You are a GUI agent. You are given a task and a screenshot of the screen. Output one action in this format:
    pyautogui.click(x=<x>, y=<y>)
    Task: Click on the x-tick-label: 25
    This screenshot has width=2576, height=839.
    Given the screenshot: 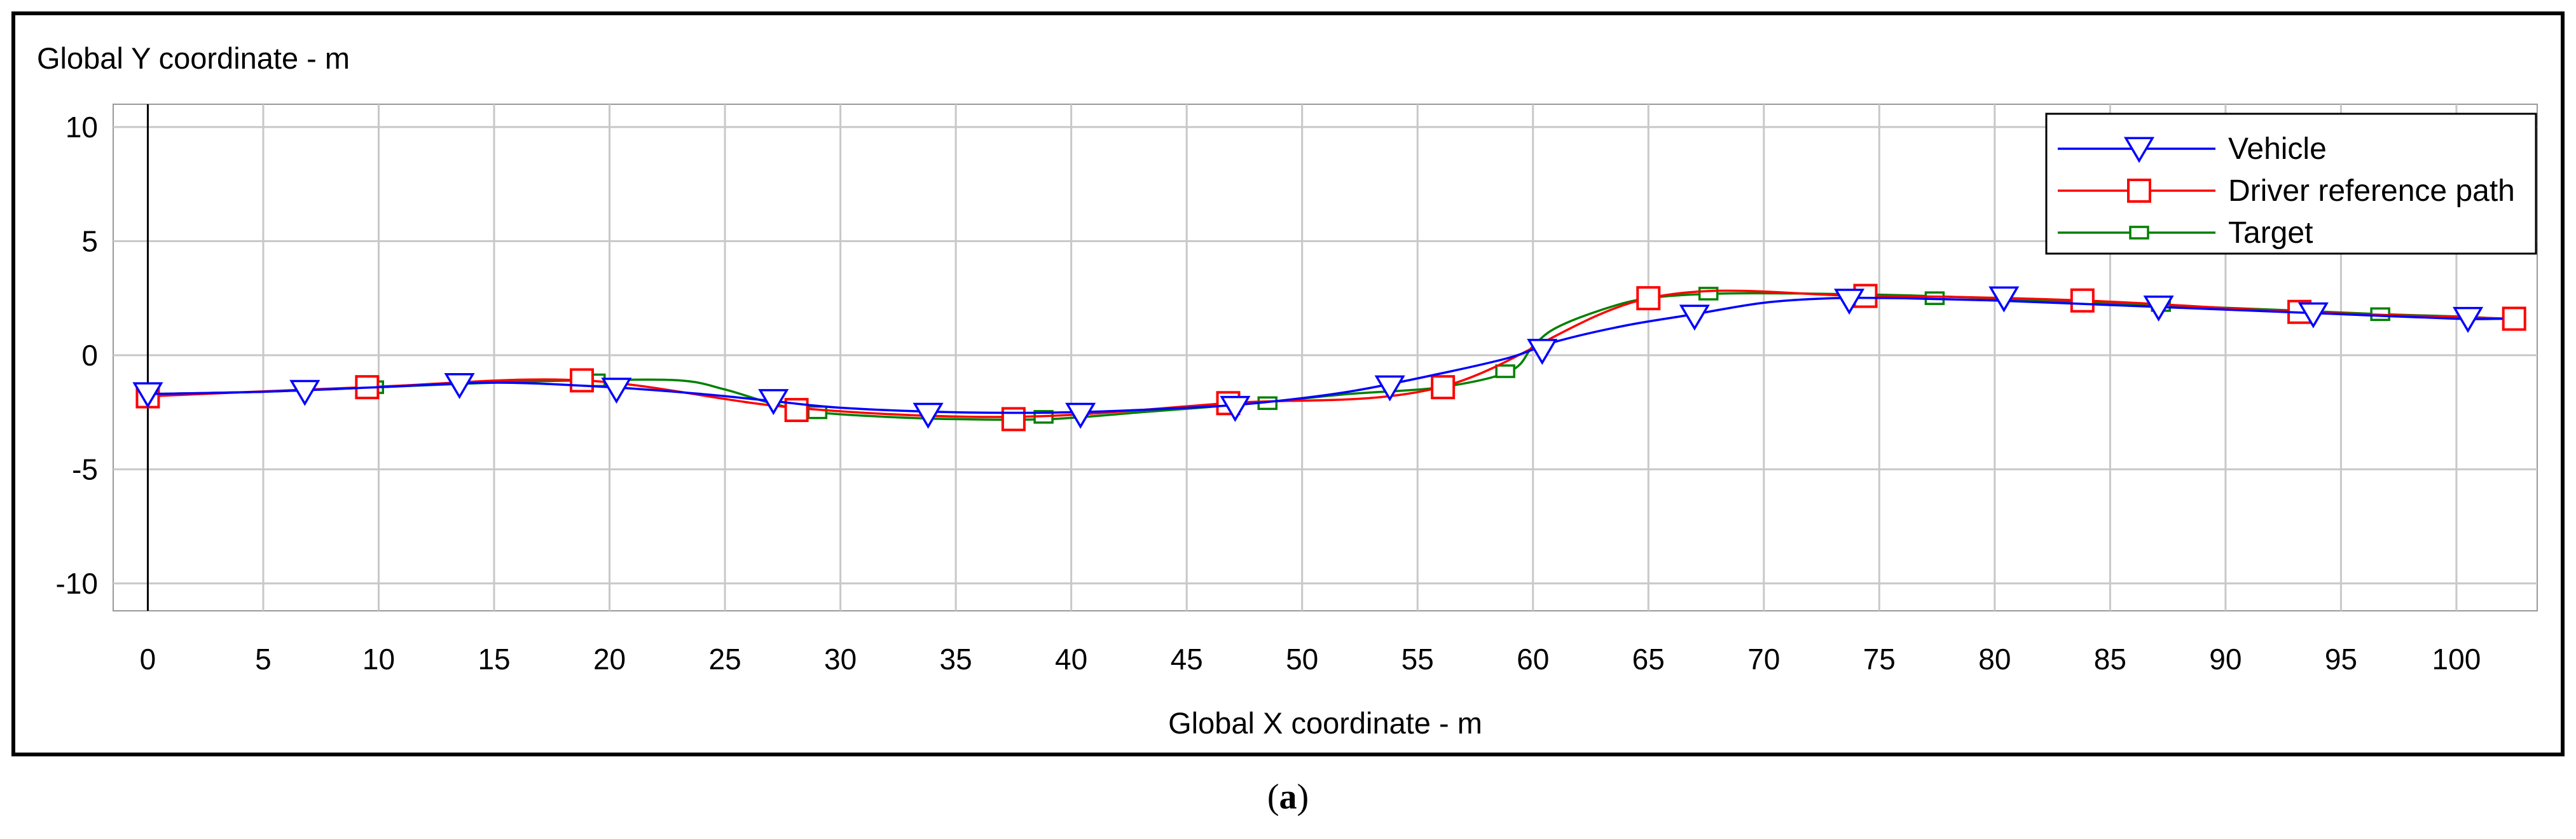 What is the action you would take?
    pyautogui.click(x=724, y=660)
    